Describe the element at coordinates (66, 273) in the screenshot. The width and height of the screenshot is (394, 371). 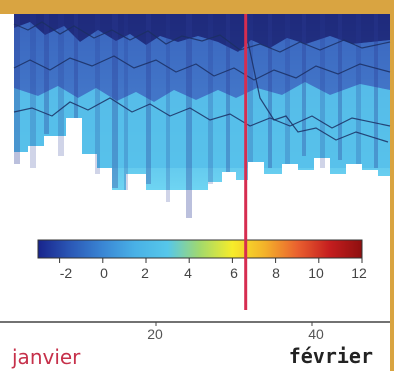
I see `colorbar-tick-minus-2: -2` at that location.